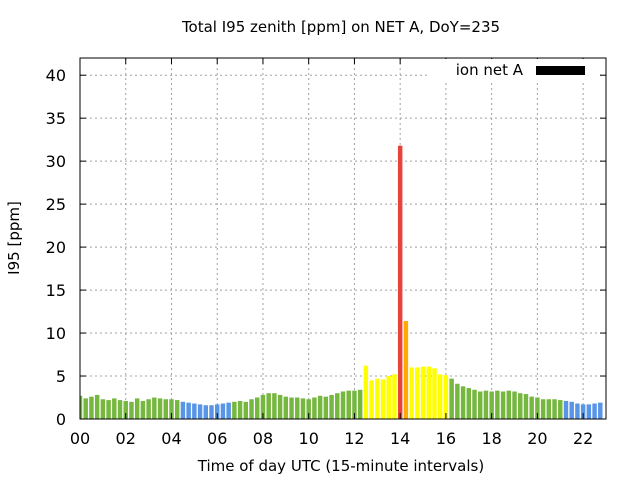 The height and width of the screenshot is (480, 640). I want to click on y-tick-label: 0, so click(61, 419).